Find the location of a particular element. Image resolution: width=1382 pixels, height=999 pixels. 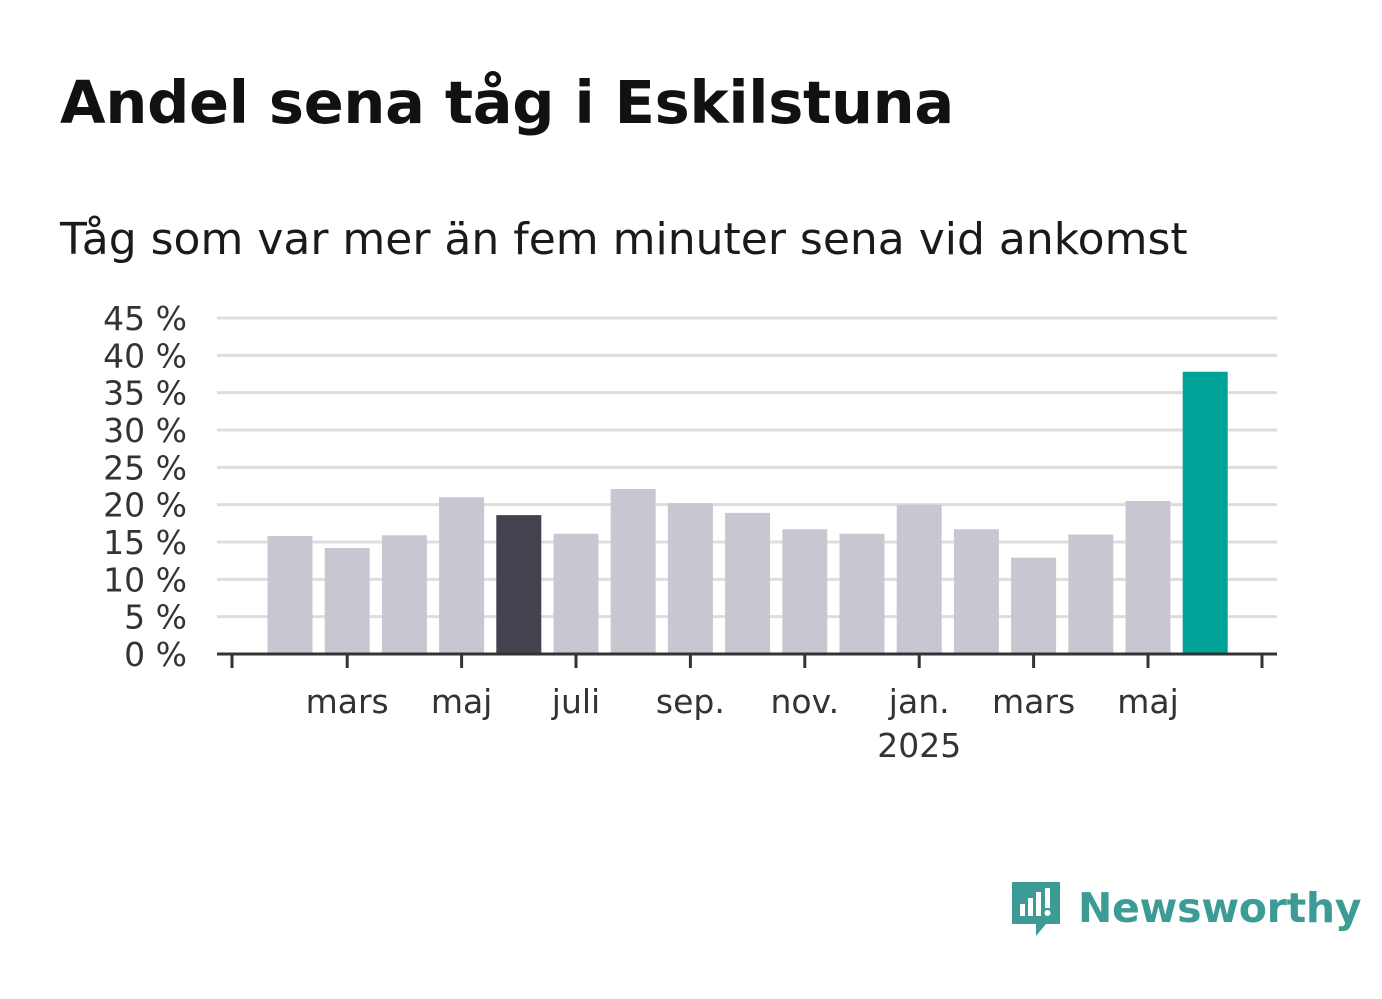

x-tick-label: nov. is located at coordinates (805, 701).